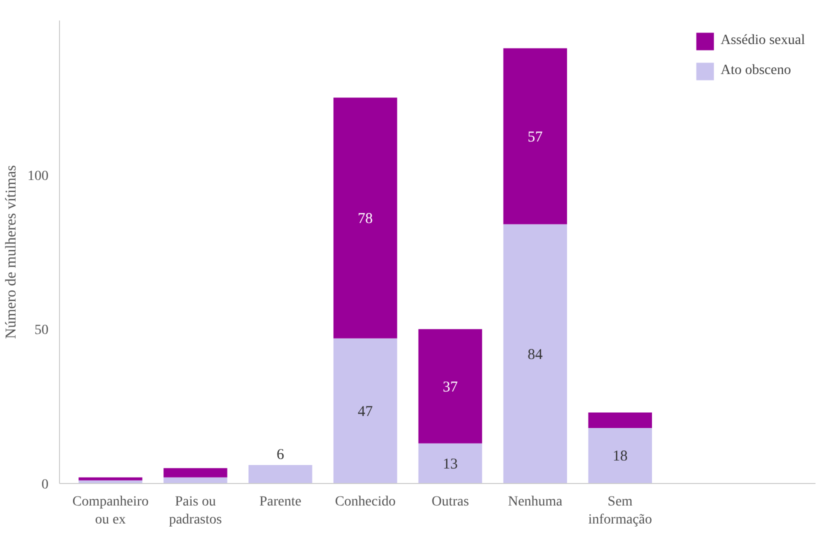  Describe the element at coordinates (365, 502) in the screenshot. I see `x-tick-label: Conhecido` at that location.